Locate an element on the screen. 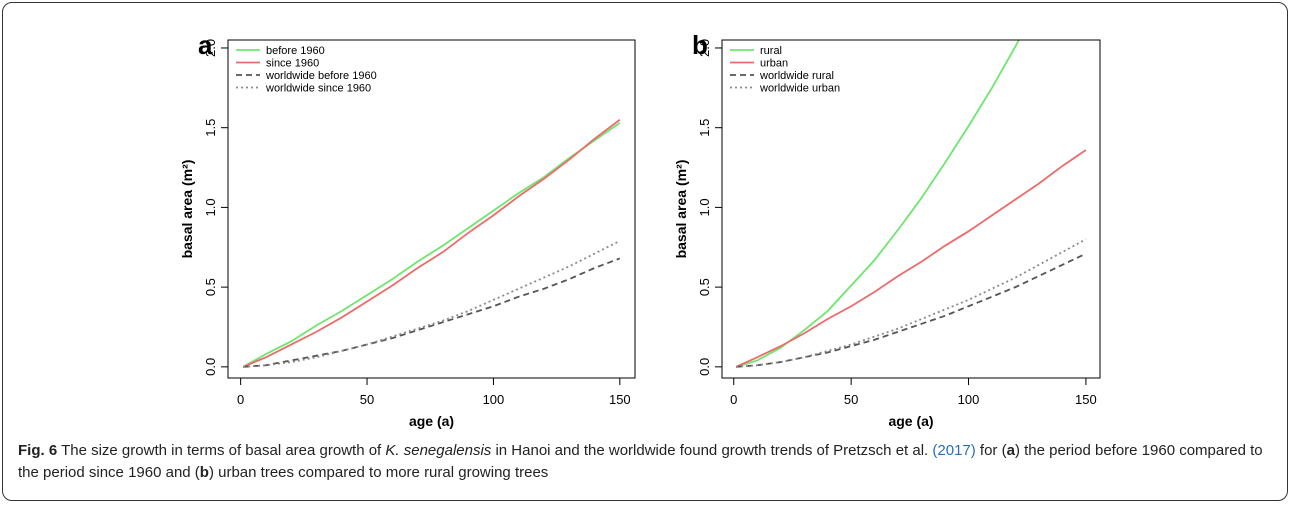  panel-label: b is located at coordinates (700, 45).